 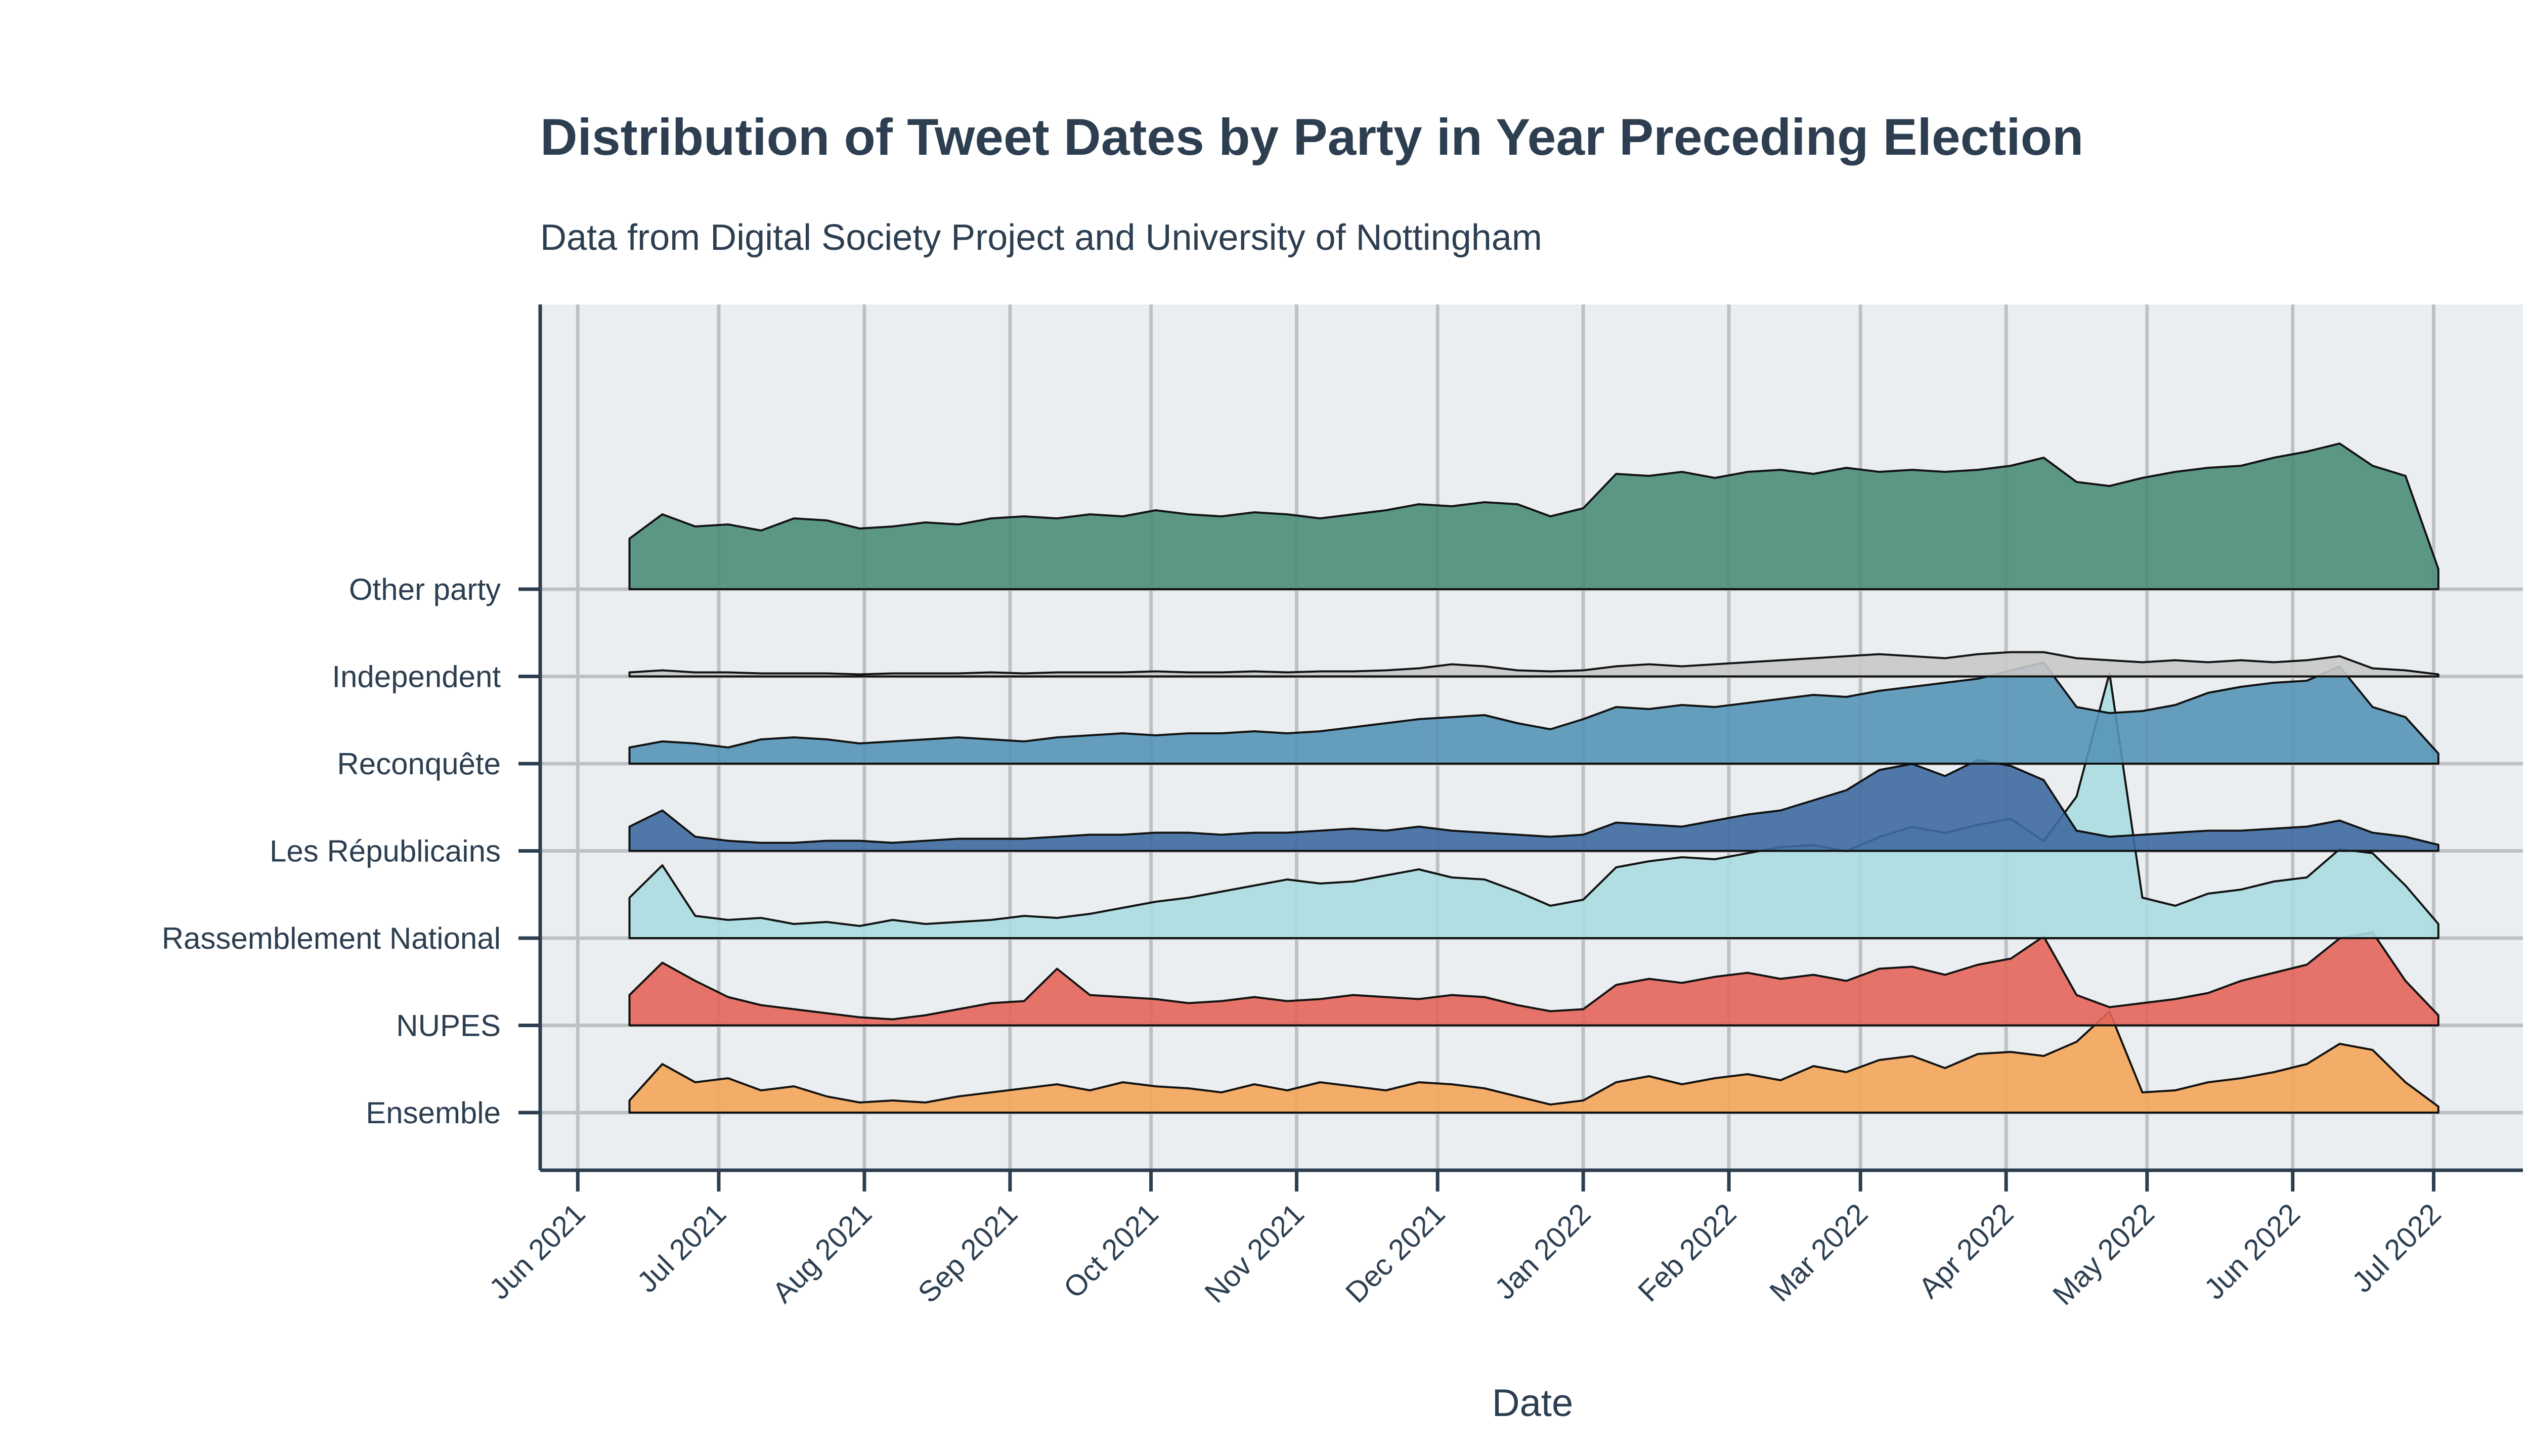 What do you see at coordinates (419, 764) in the screenshot?
I see `y-tick-label: Reconquête` at bounding box center [419, 764].